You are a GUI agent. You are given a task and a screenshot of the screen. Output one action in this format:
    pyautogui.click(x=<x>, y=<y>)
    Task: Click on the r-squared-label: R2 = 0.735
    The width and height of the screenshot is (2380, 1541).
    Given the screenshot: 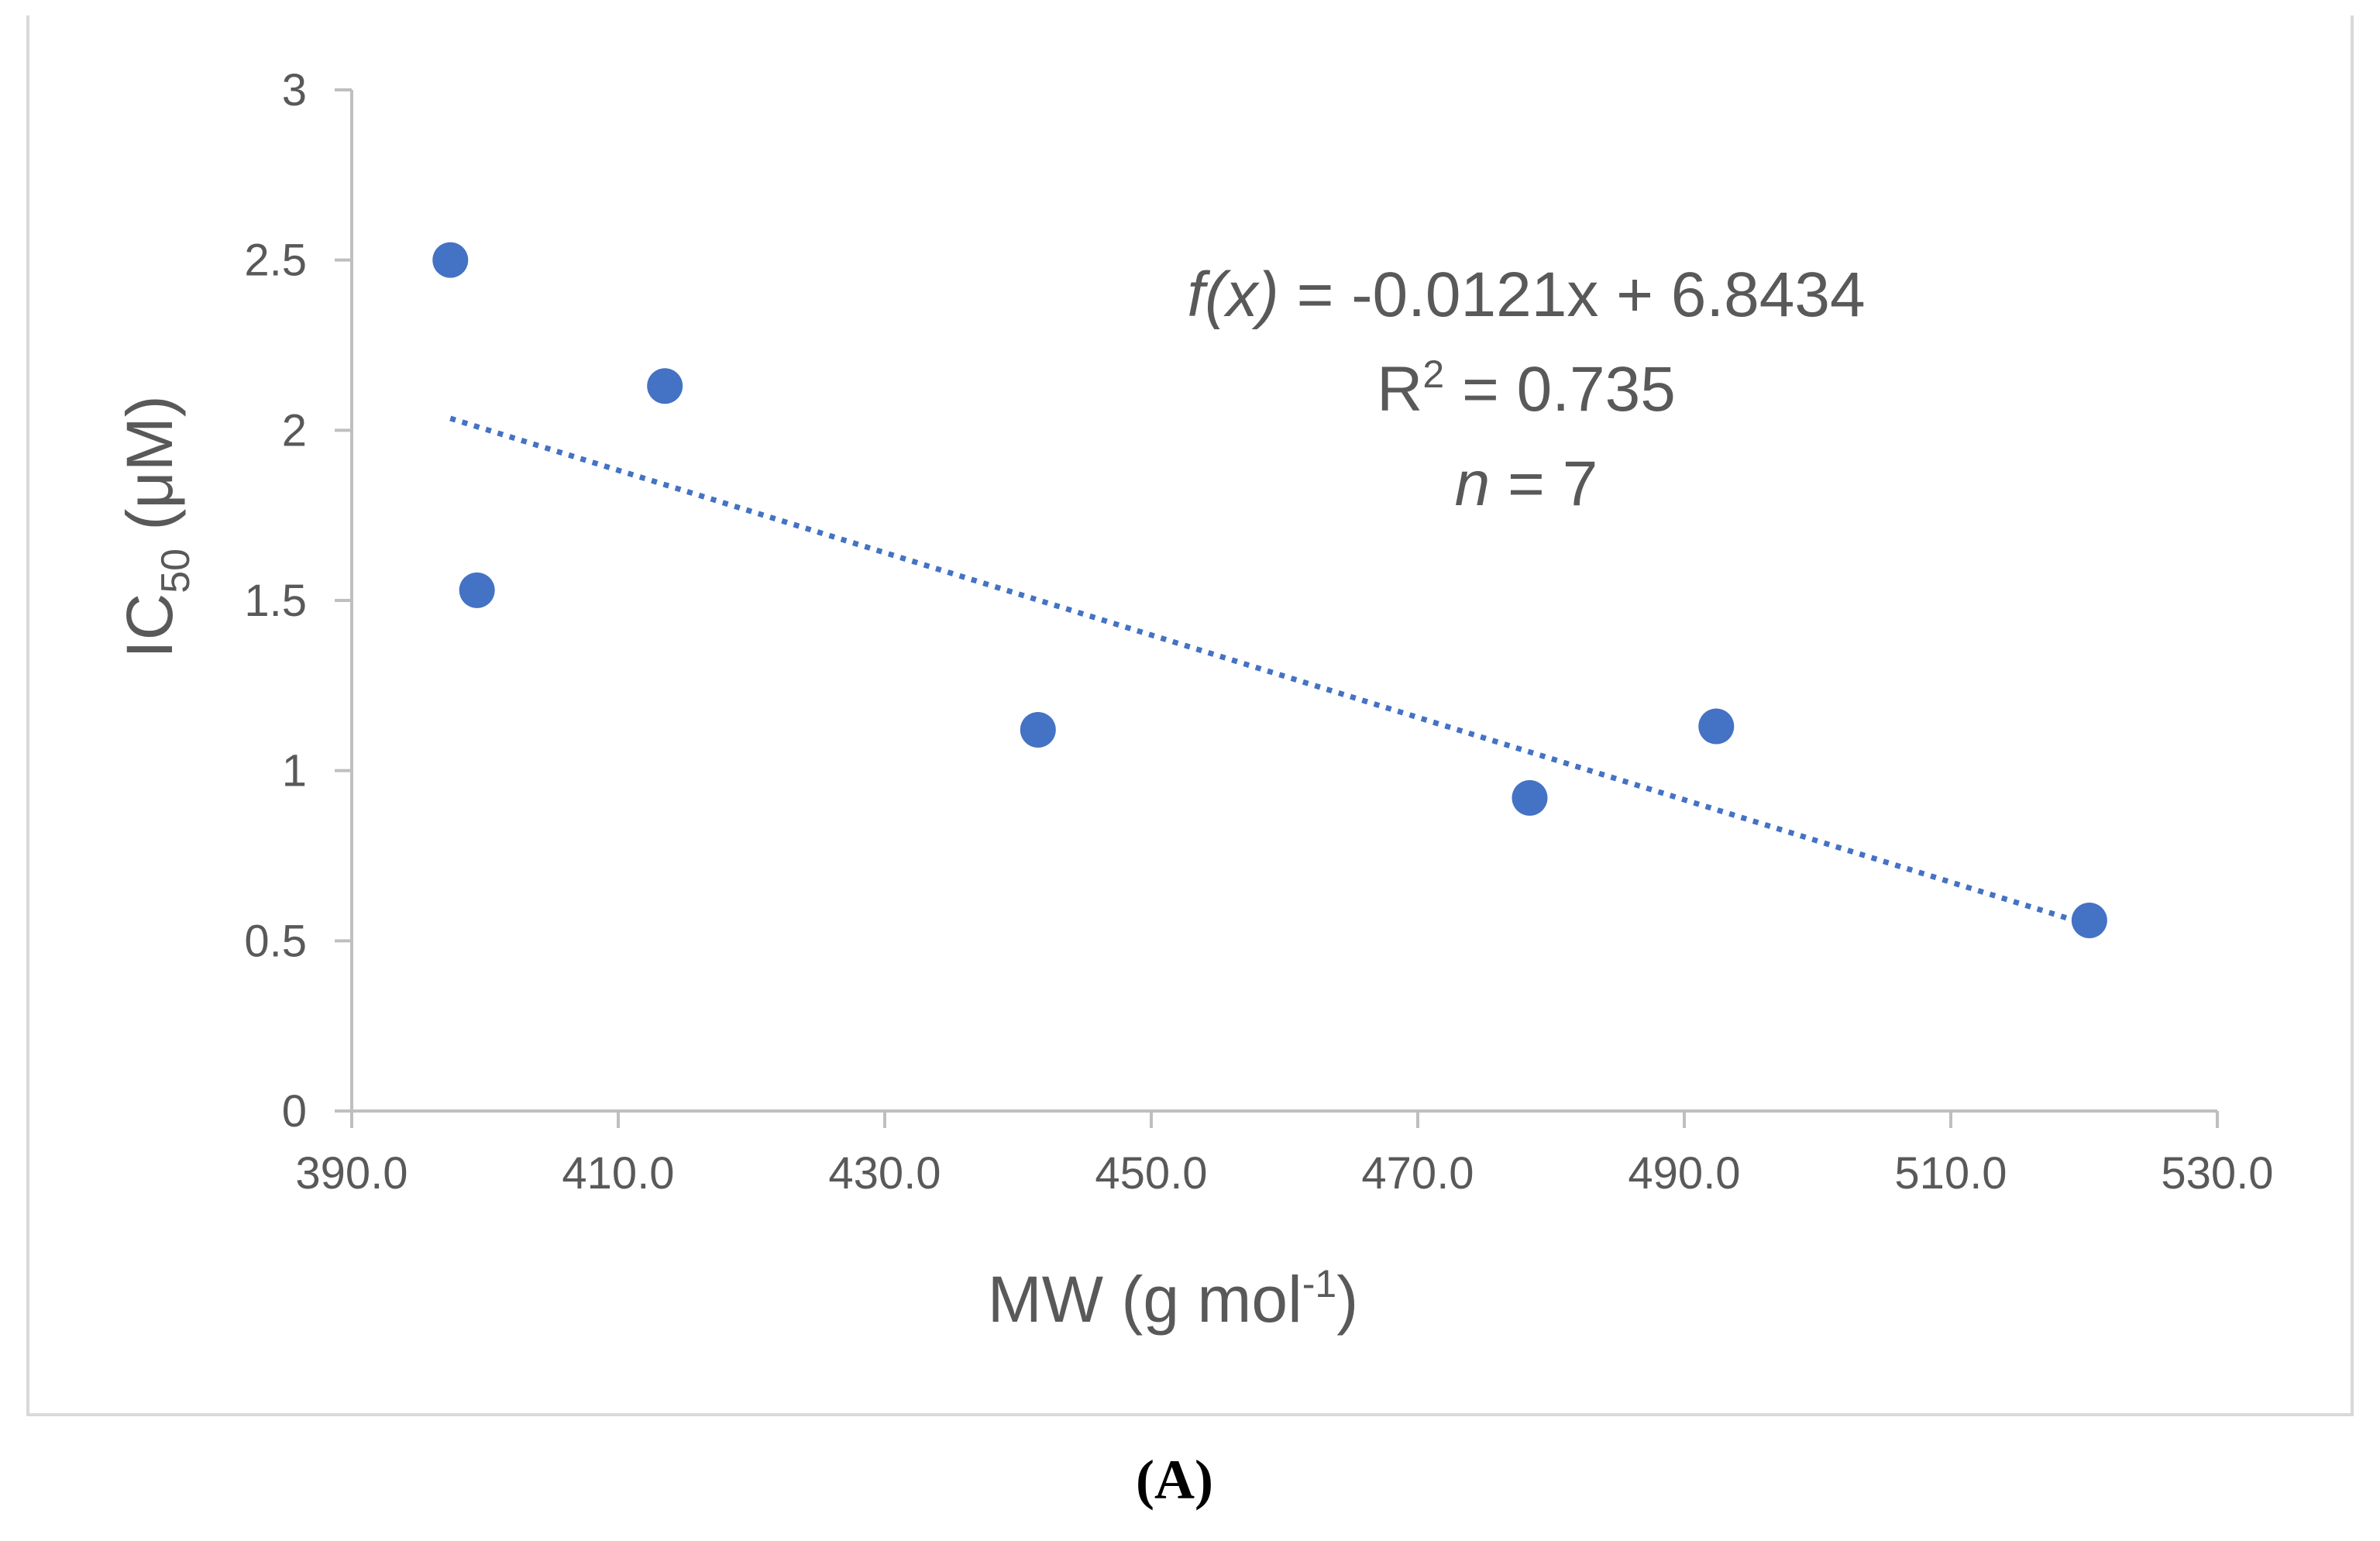 What is the action you would take?
    pyautogui.click(x=1526, y=389)
    